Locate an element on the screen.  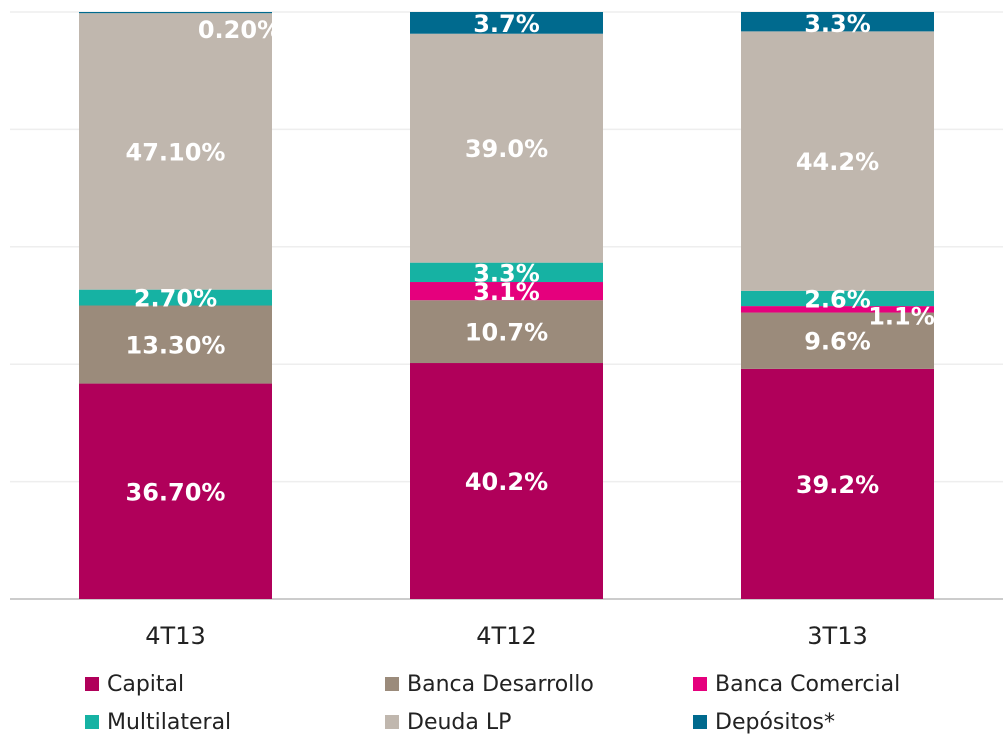
data-label: 40.2% is located at coordinates (506, 482).